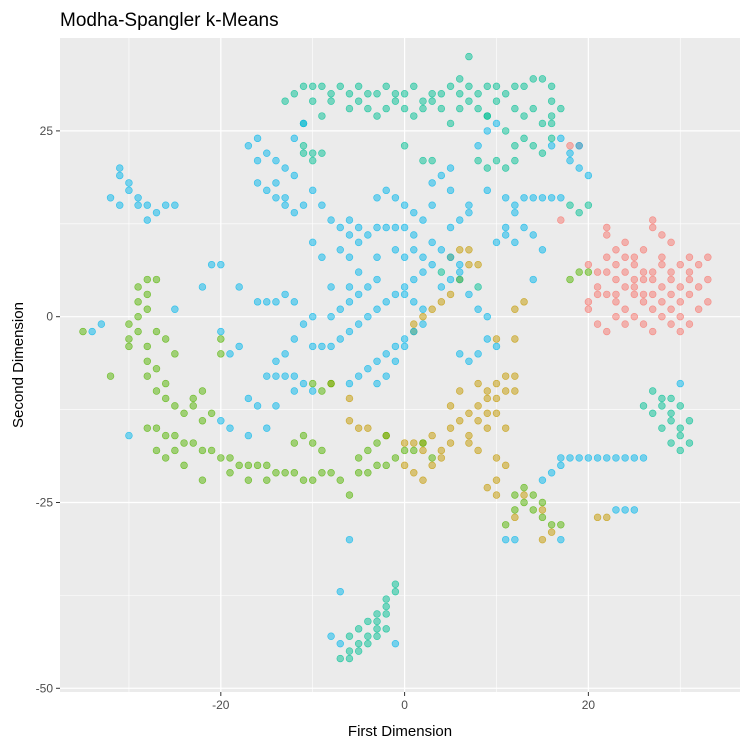 The height and width of the screenshot is (750, 750). What do you see at coordinates (221, 705) in the screenshot?
I see `x-tick-label: -20` at bounding box center [221, 705].